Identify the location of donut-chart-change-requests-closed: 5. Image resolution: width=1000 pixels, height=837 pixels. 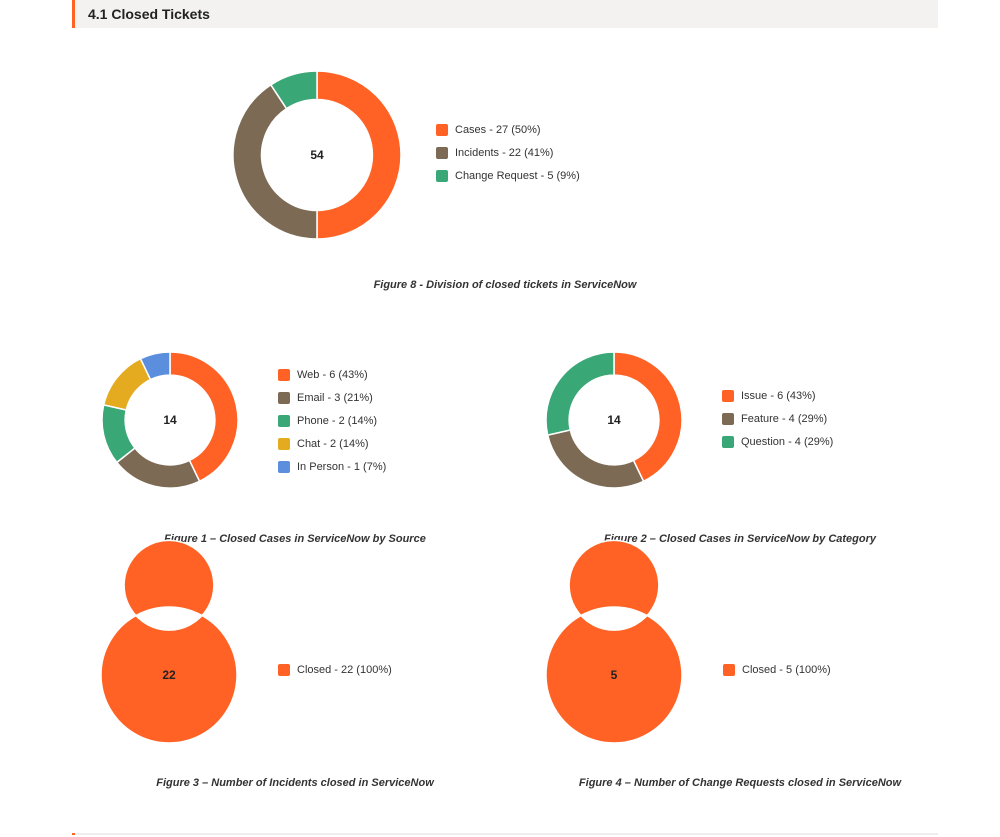
(614, 641).